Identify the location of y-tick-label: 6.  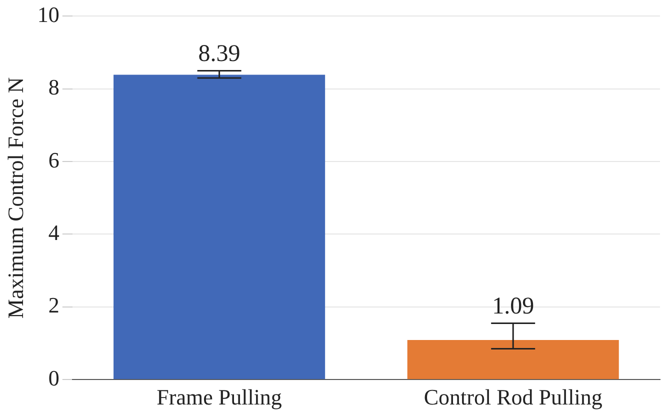
(54, 159).